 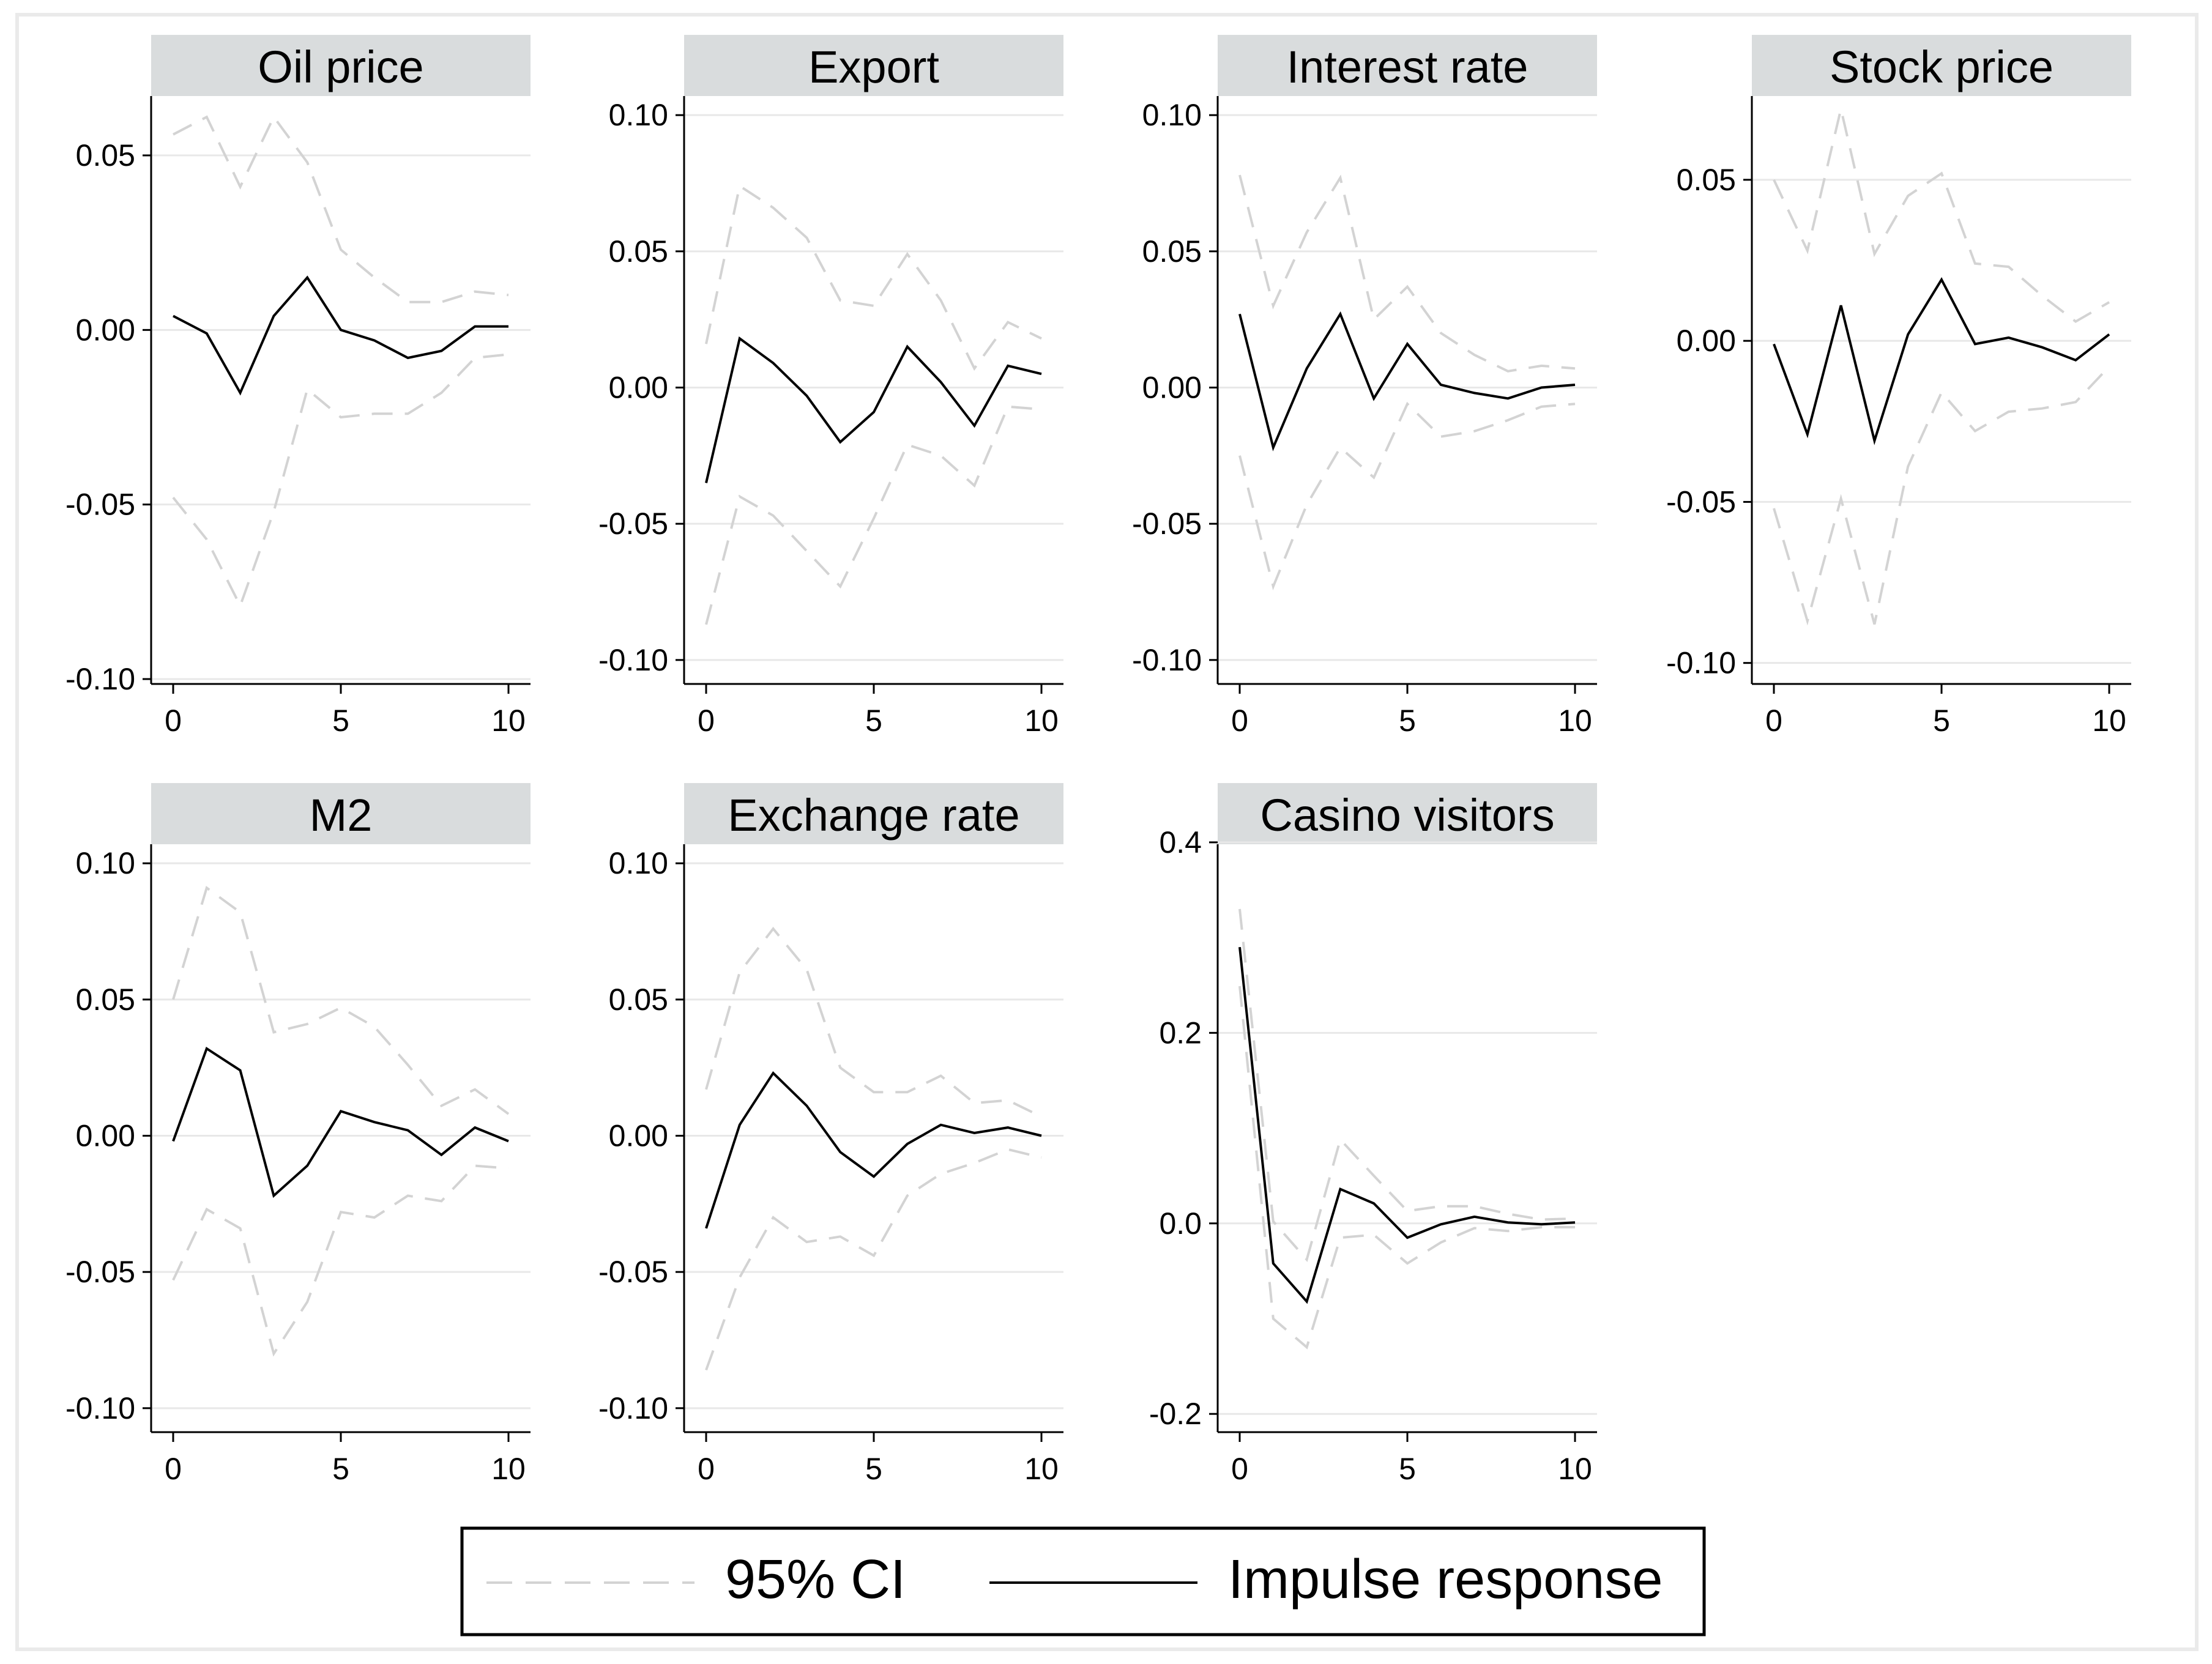 I want to click on panel-title: Export, so click(x=873, y=67).